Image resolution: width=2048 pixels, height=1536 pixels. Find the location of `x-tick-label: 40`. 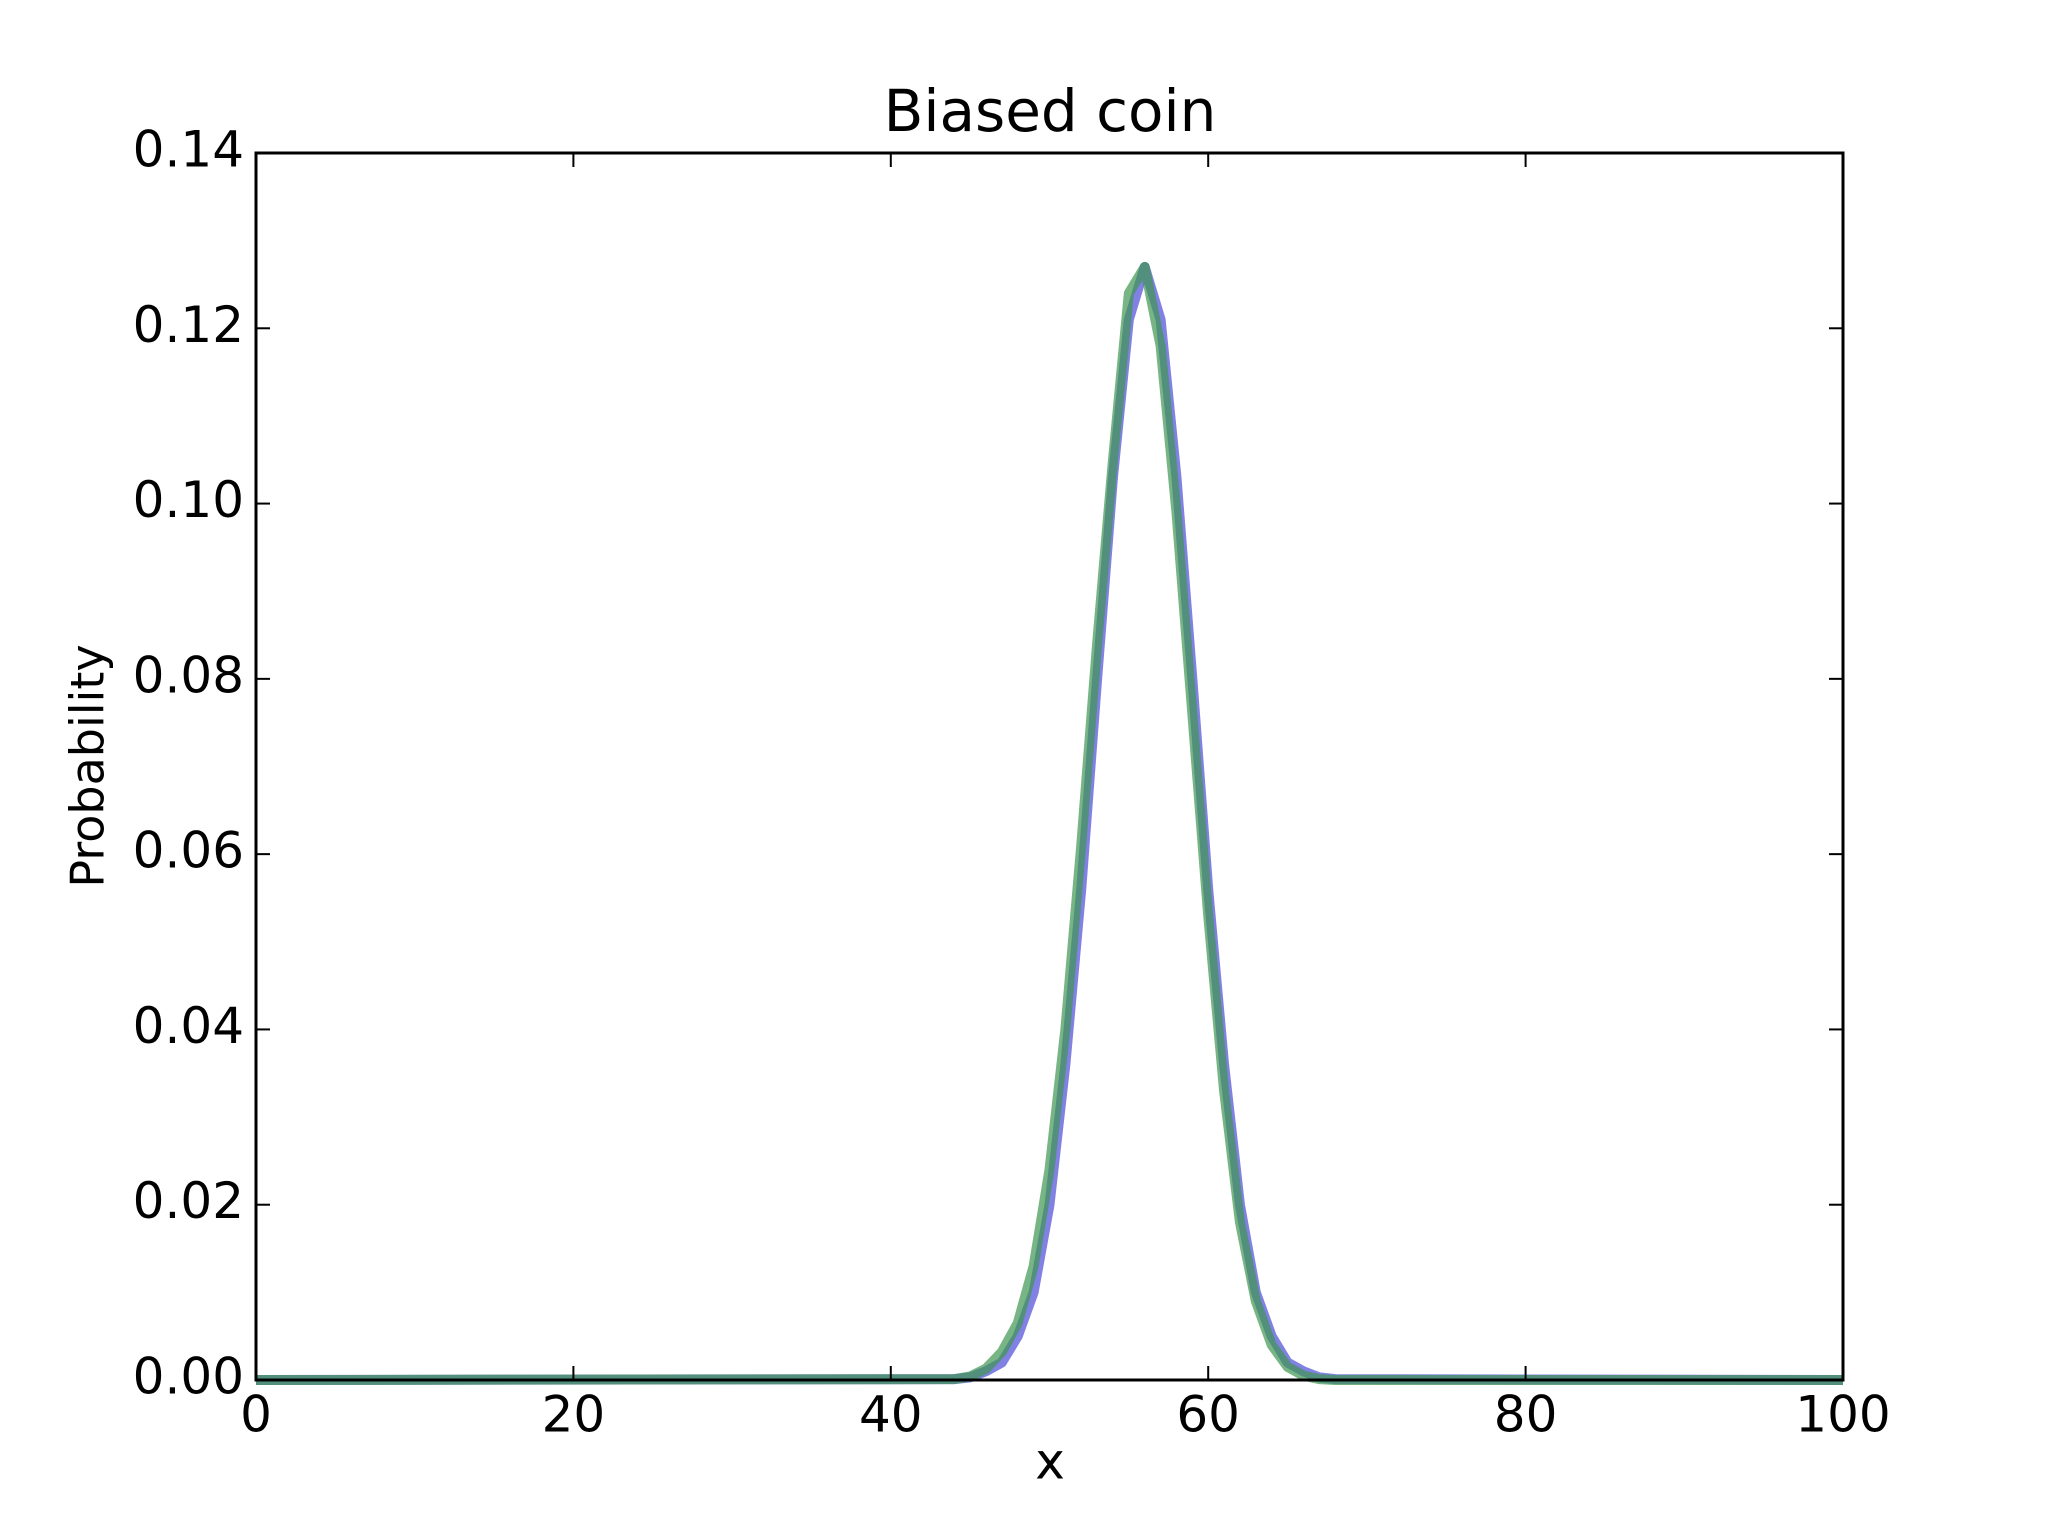

x-tick-label: 40 is located at coordinates (891, 1415).